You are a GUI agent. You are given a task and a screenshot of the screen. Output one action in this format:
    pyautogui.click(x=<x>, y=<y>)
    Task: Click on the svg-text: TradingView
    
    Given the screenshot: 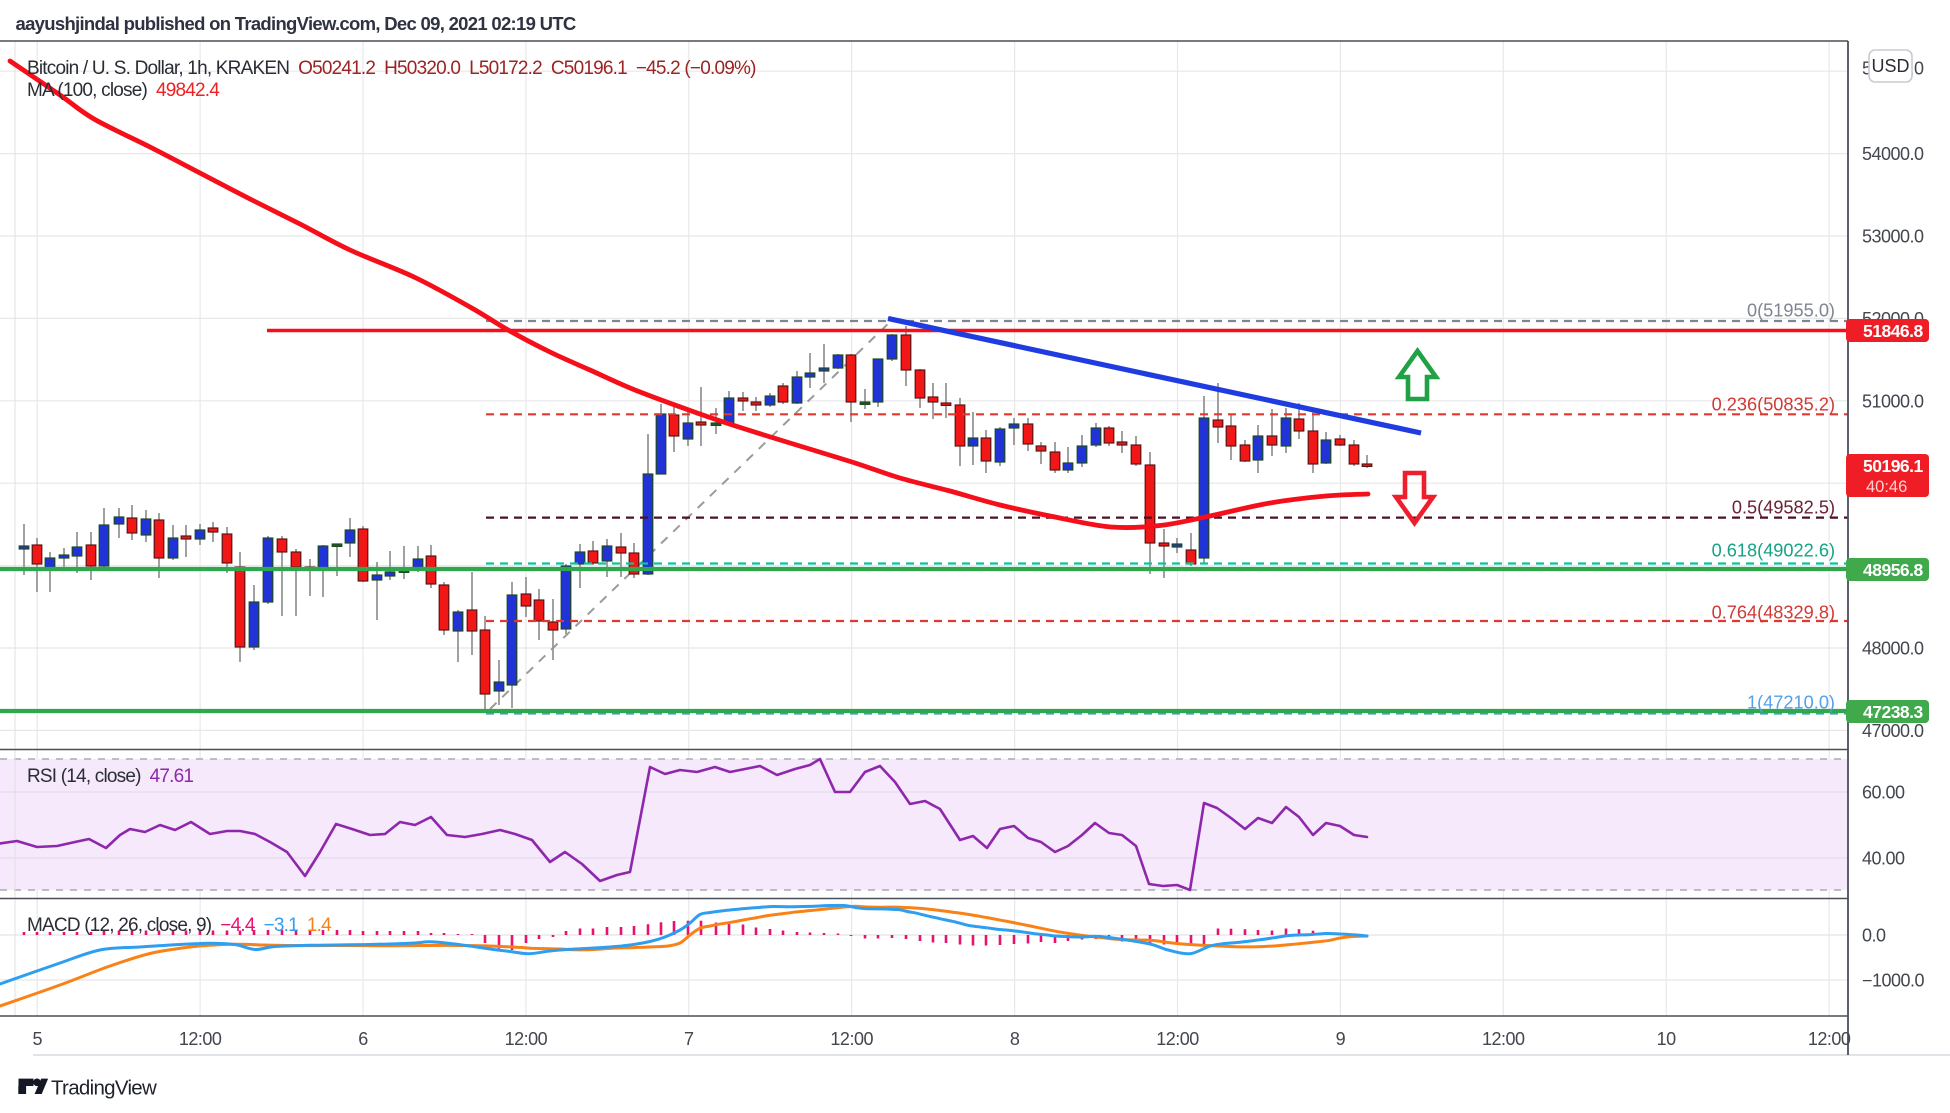 What is the action you would take?
    pyautogui.click(x=104, y=1088)
    